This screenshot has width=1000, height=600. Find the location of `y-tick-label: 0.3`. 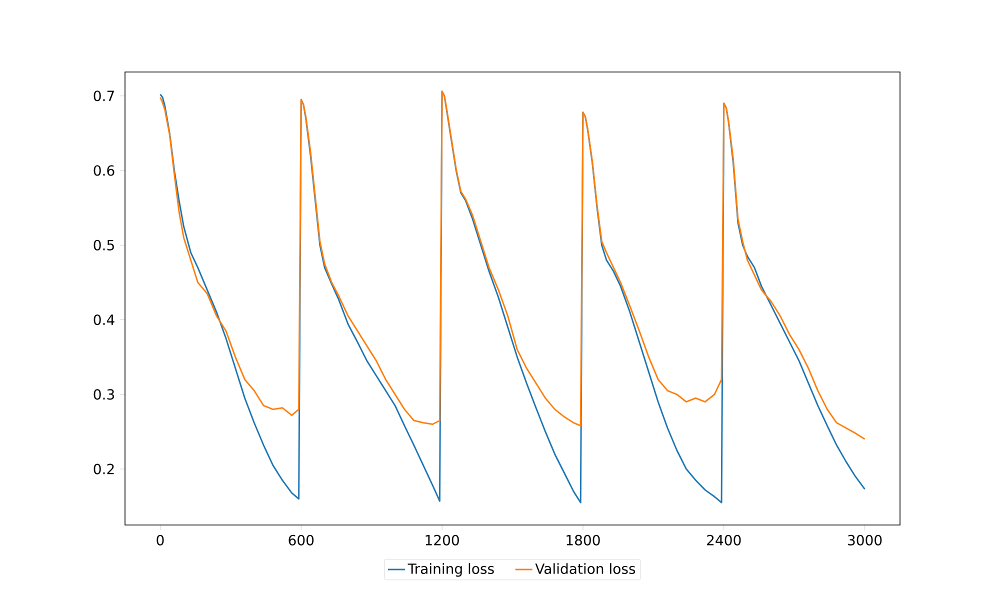

y-tick-label: 0.3 is located at coordinates (104, 394).